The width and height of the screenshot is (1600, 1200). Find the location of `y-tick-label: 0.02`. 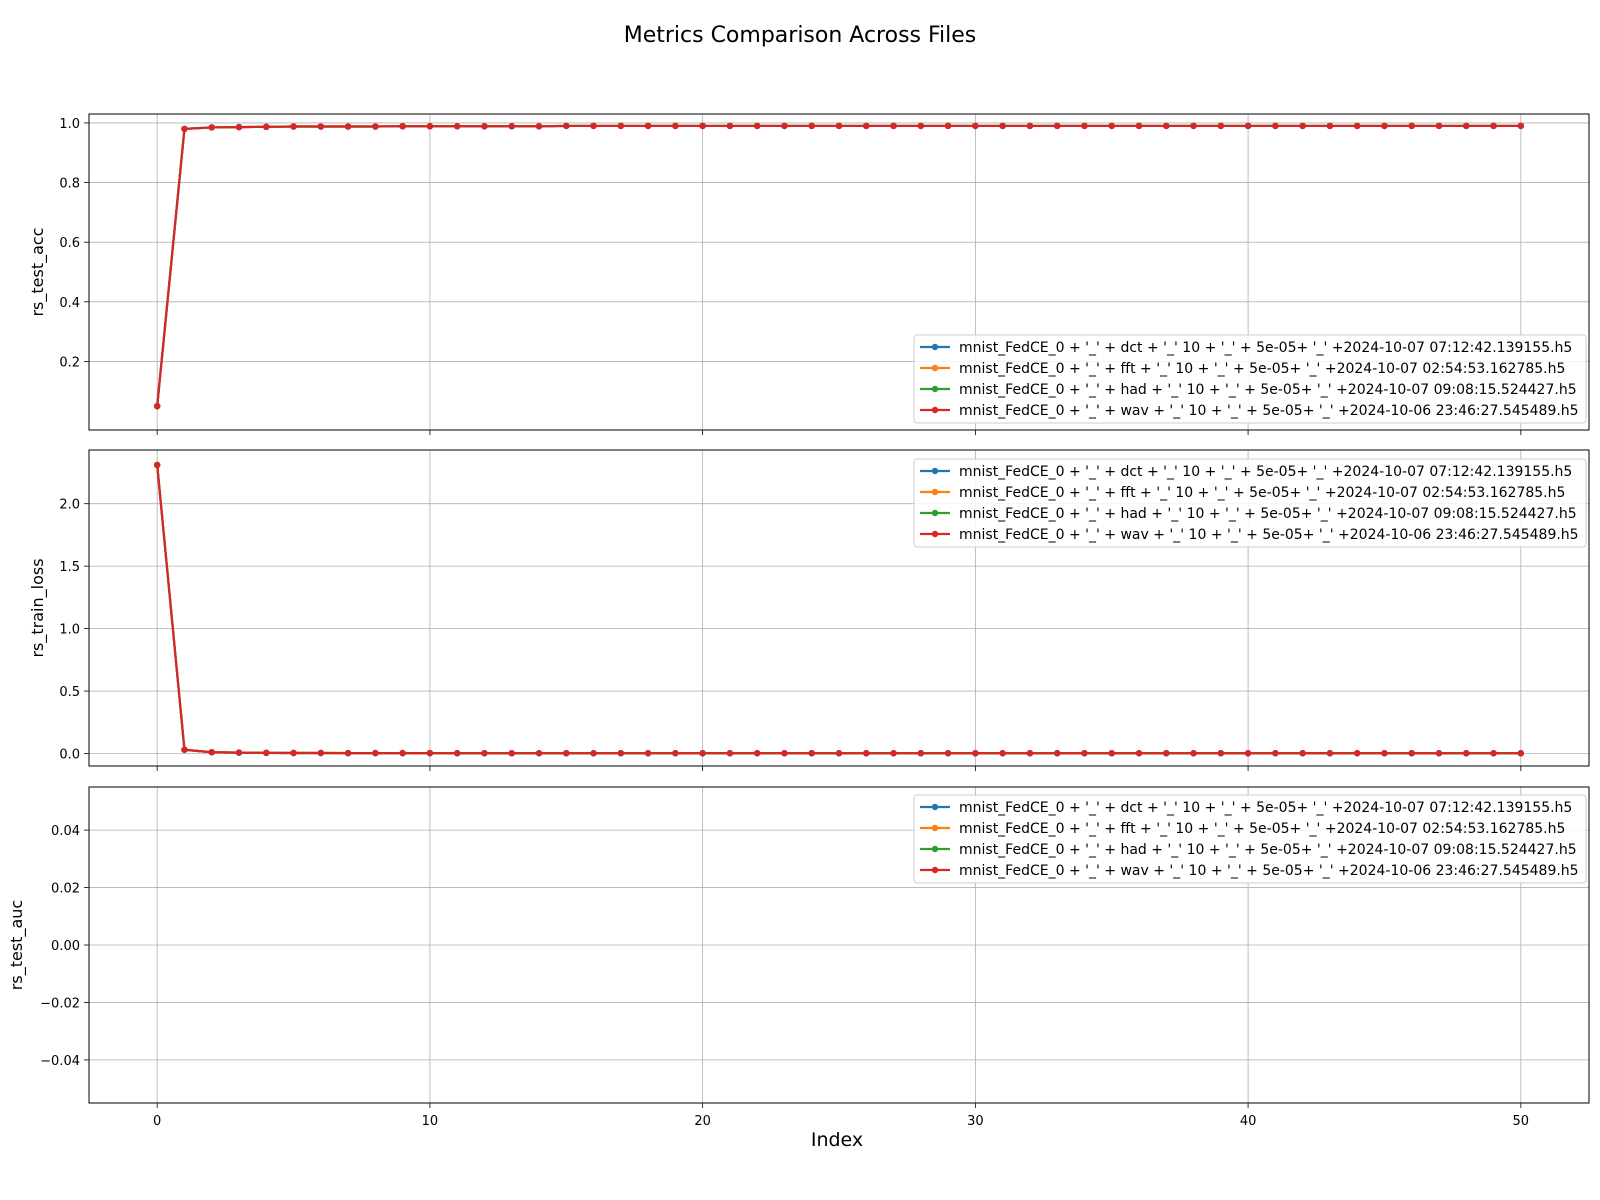

y-tick-label: 0.02 is located at coordinates (65, 889).